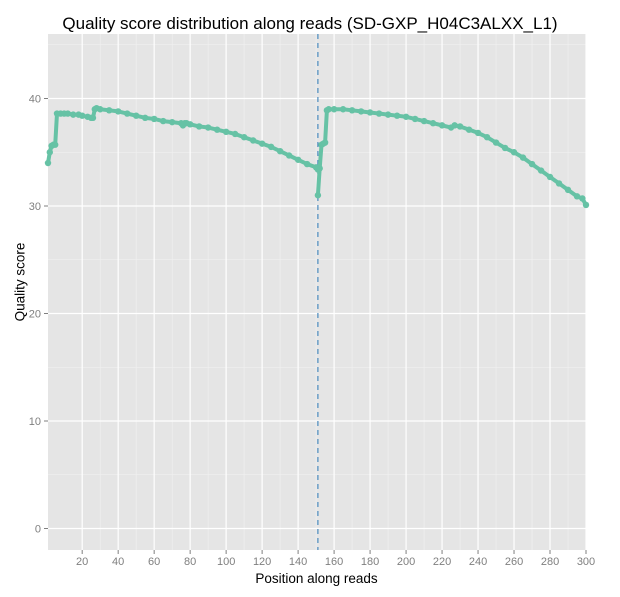  Describe the element at coordinates (82, 562) in the screenshot. I see `x-tick-label: 20` at that location.